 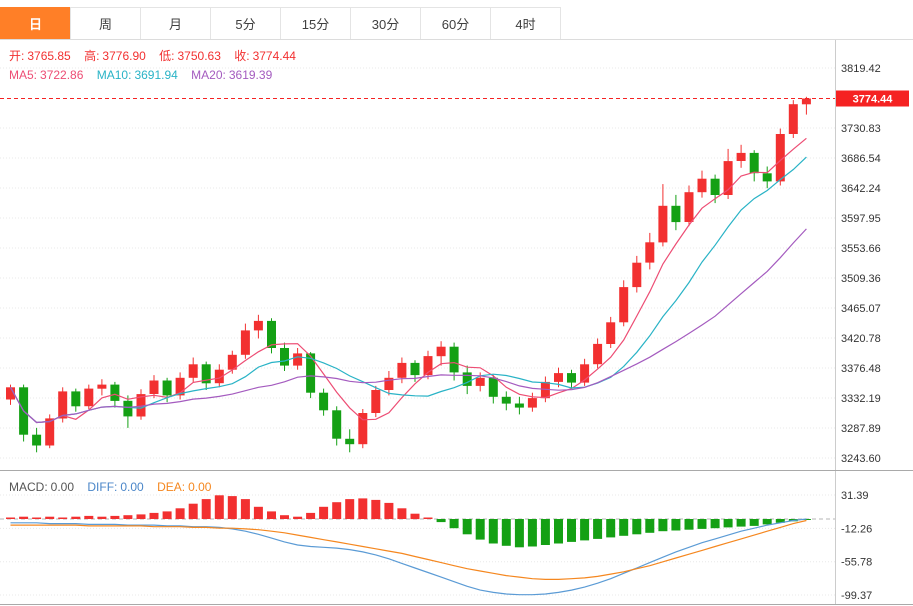 I want to click on tab-30min: 30分, so click(x=385, y=23).